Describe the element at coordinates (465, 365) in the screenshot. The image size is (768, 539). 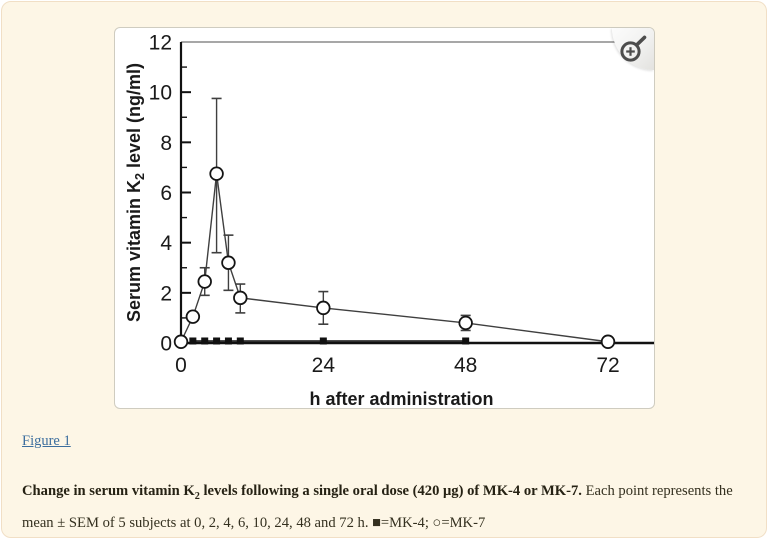
I see `x-tick-label: 48` at that location.